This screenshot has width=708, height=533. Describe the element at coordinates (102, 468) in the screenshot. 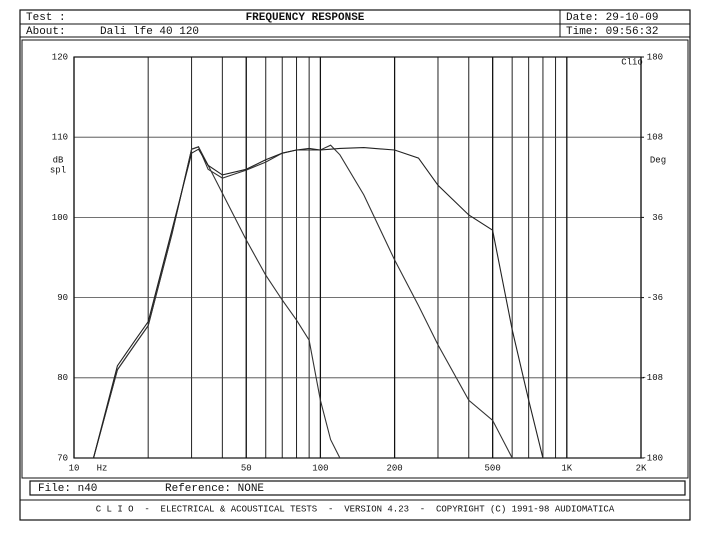

I see `x-unit: Hz` at that location.